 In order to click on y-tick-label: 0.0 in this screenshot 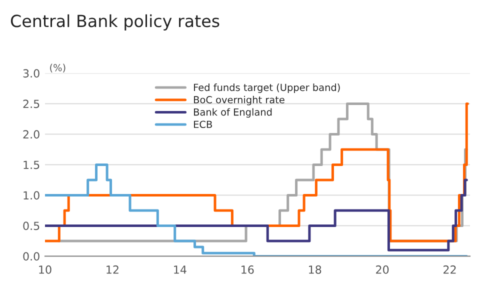, I will do `click(31, 256)`.